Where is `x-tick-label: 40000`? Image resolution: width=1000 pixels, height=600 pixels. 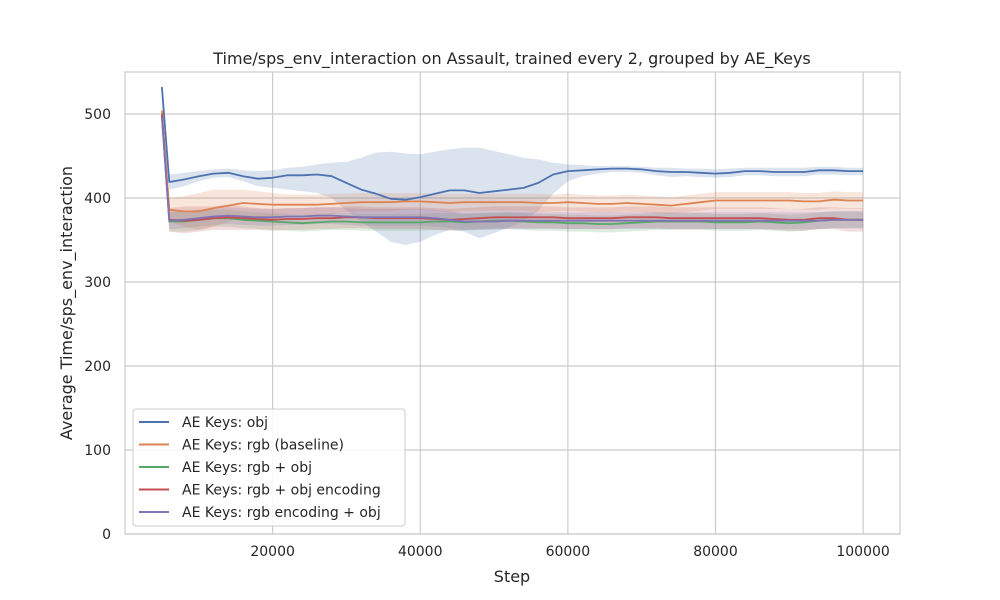
x-tick-label: 40000 is located at coordinates (420, 552).